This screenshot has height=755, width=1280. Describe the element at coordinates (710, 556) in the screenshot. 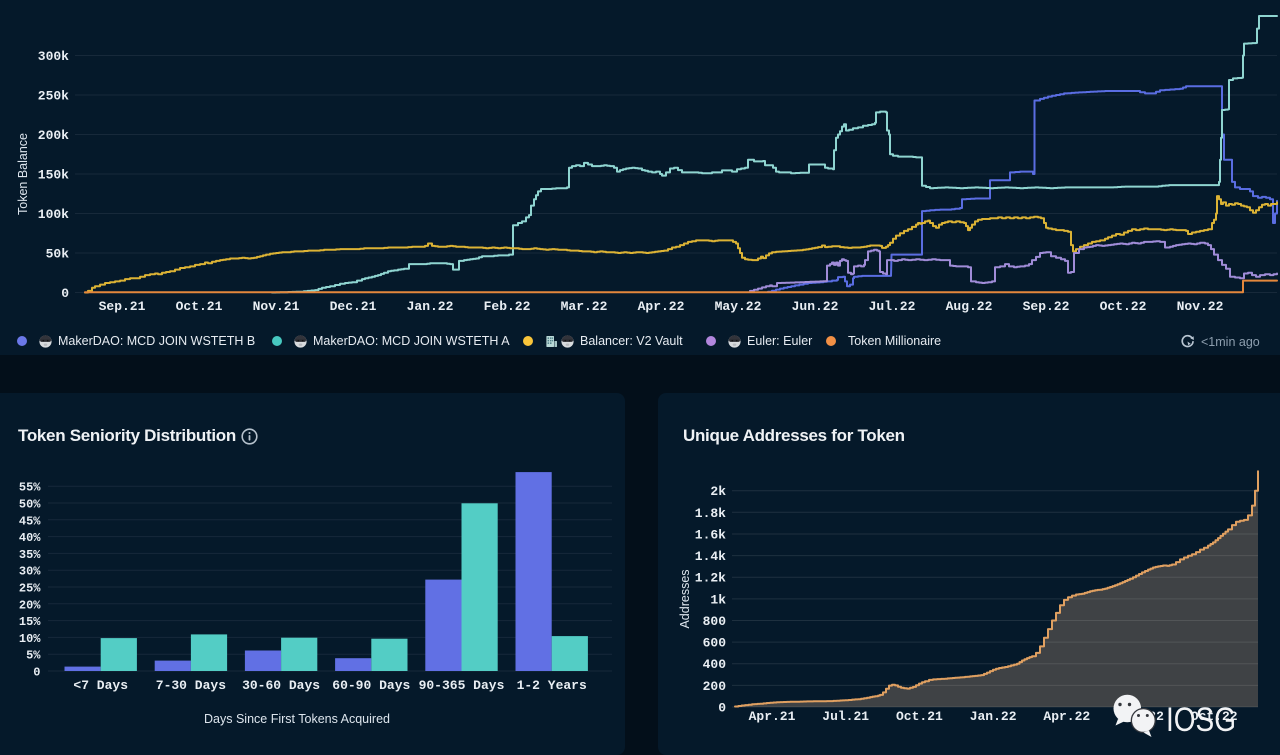

I see `svg-text: 1.4k` at that location.